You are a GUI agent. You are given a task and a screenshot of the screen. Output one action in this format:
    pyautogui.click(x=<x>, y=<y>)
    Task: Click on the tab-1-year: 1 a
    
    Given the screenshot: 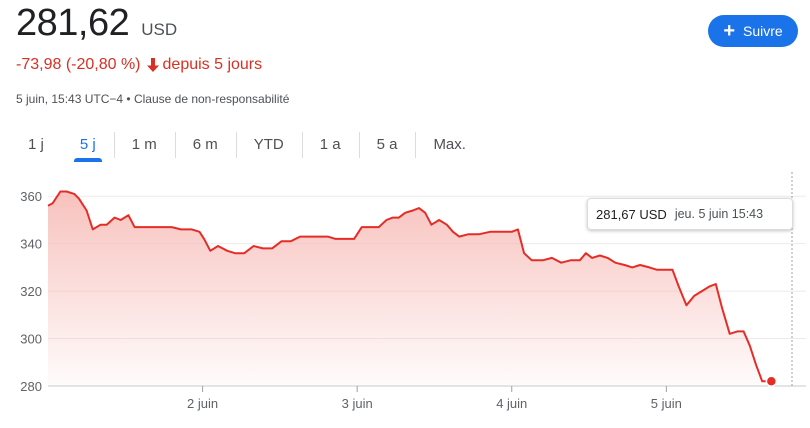 What is the action you would take?
    pyautogui.click(x=330, y=144)
    